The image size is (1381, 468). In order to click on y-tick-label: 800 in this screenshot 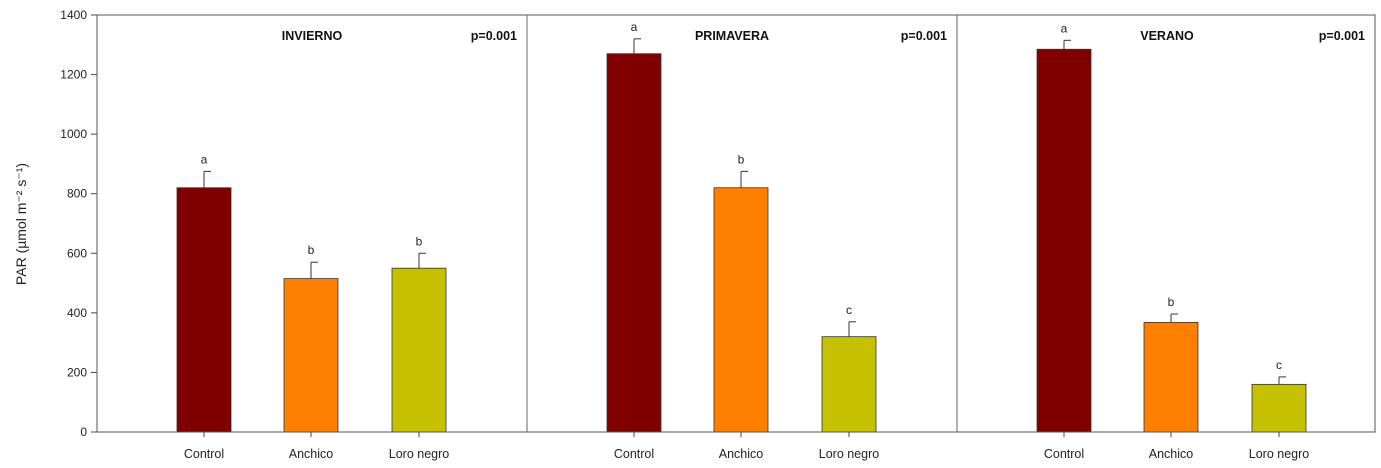, I will do `click(77, 194)`.